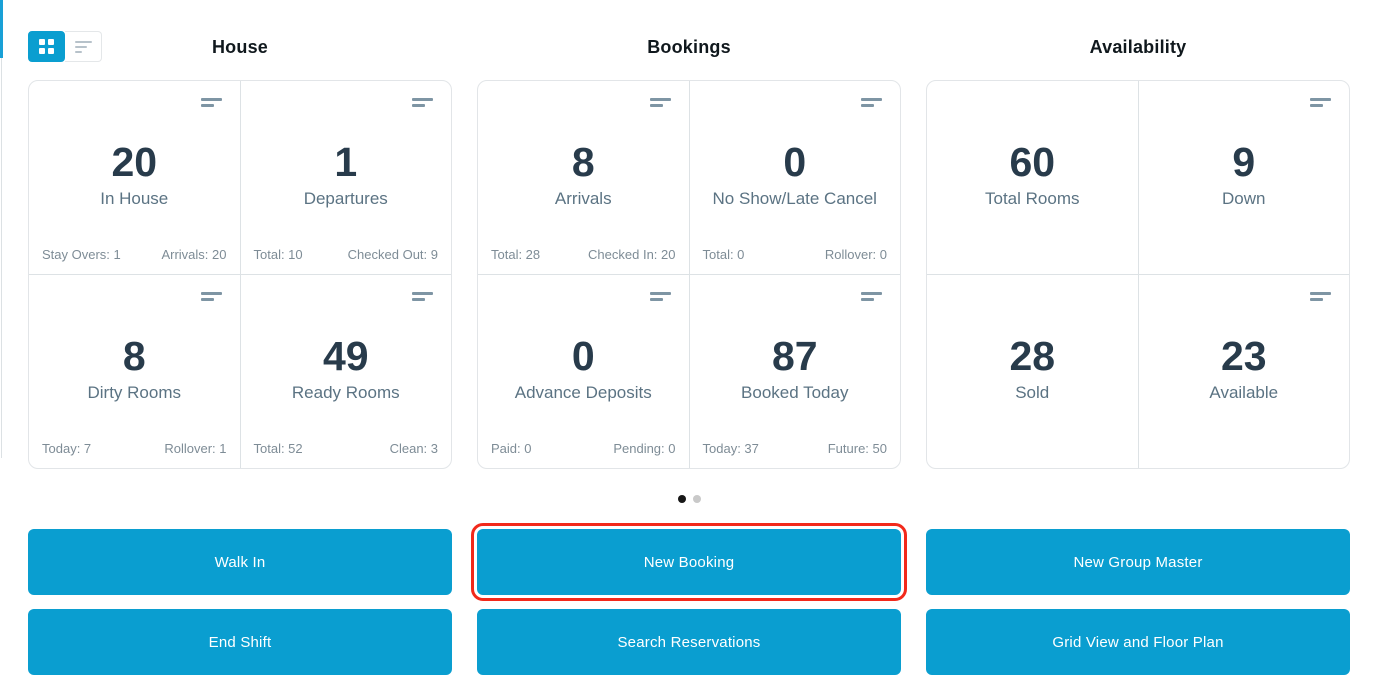 This screenshot has height=688, width=1373. Describe the element at coordinates (195, 448) in the screenshot. I see `stat-footer-right: Rollover: 1` at that location.